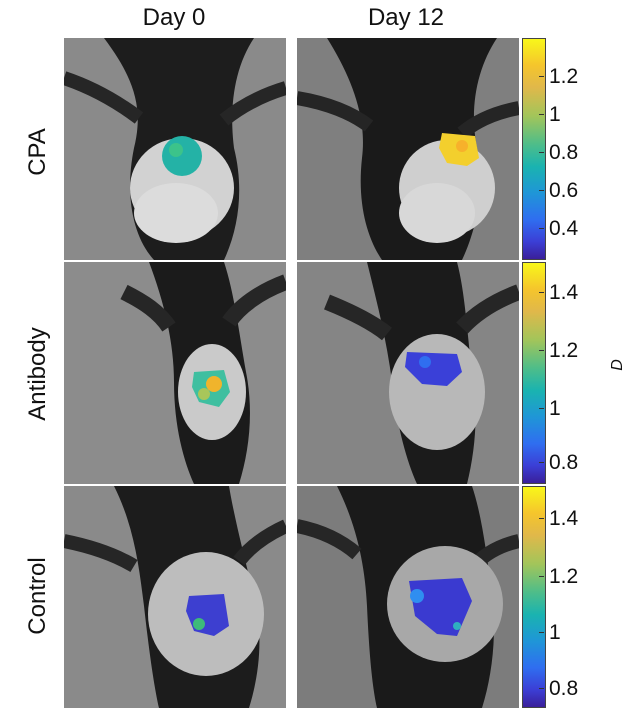 Image resolution: width=630 pixels, height=708 pixels. What do you see at coordinates (558, 688) in the screenshot?
I see `colorbar-control-tick: 0.8` at bounding box center [558, 688].